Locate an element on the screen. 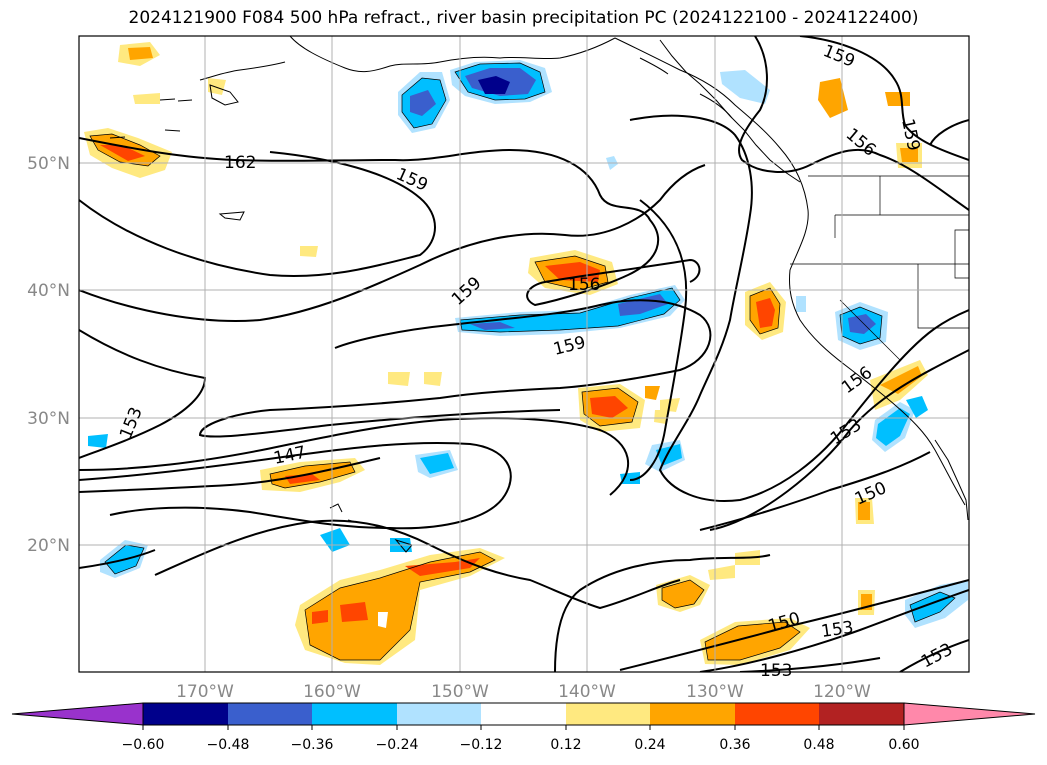  latitude-labels: 20°N 30°N 40°N 50°N is located at coordinates (48, 355).